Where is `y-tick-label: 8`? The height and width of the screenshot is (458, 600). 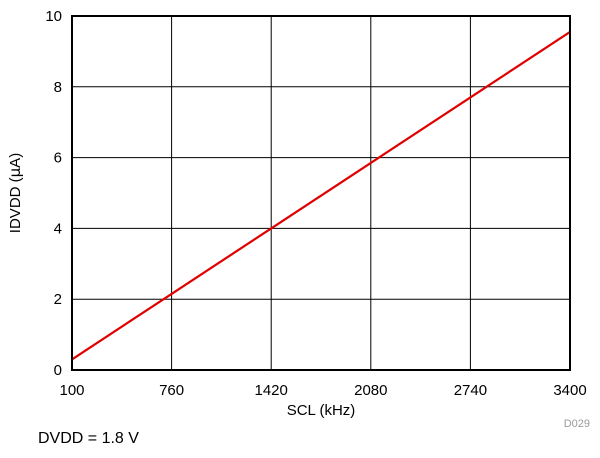
y-tick-label: 8 is located at coordinates (58, 87).